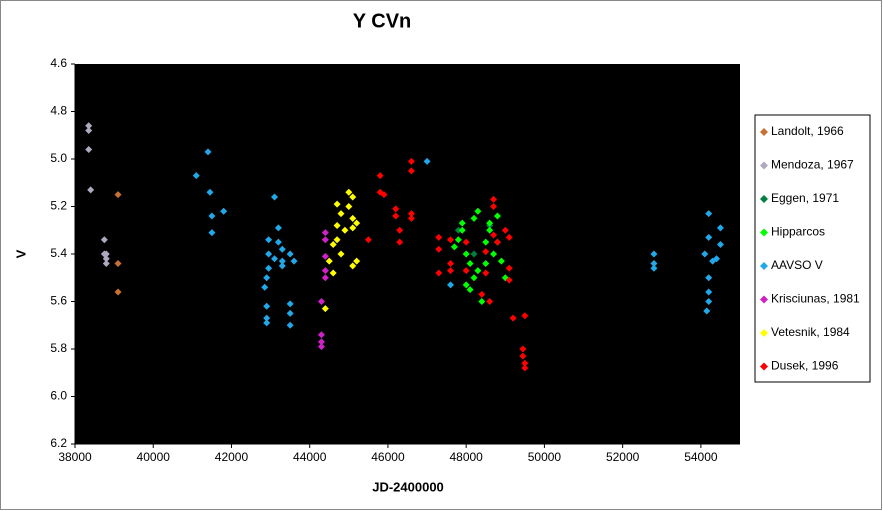 The image size is (883, 511). Describe the element at coordinates (58, 63) in the screenshot. I see `y-tick-label: 4.6` at that location.